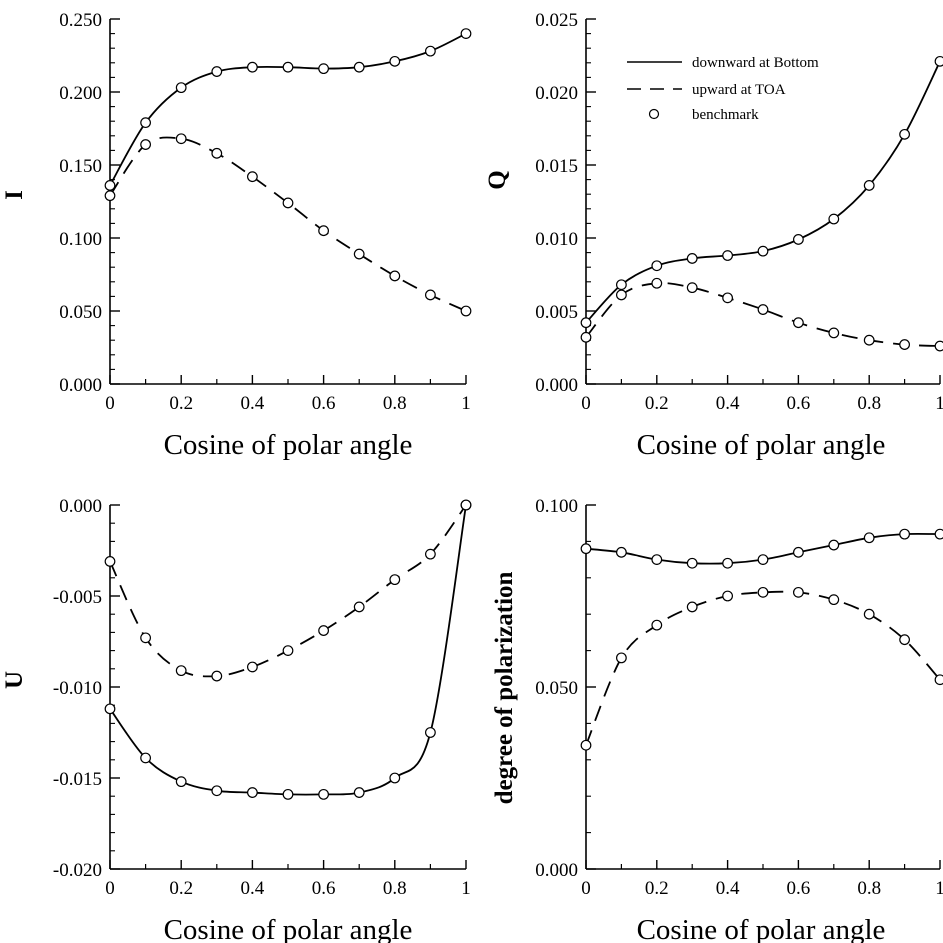  Describe the element at coordinates (14, 195) in the screenshot. I see `y-axis-title: I` at that location.